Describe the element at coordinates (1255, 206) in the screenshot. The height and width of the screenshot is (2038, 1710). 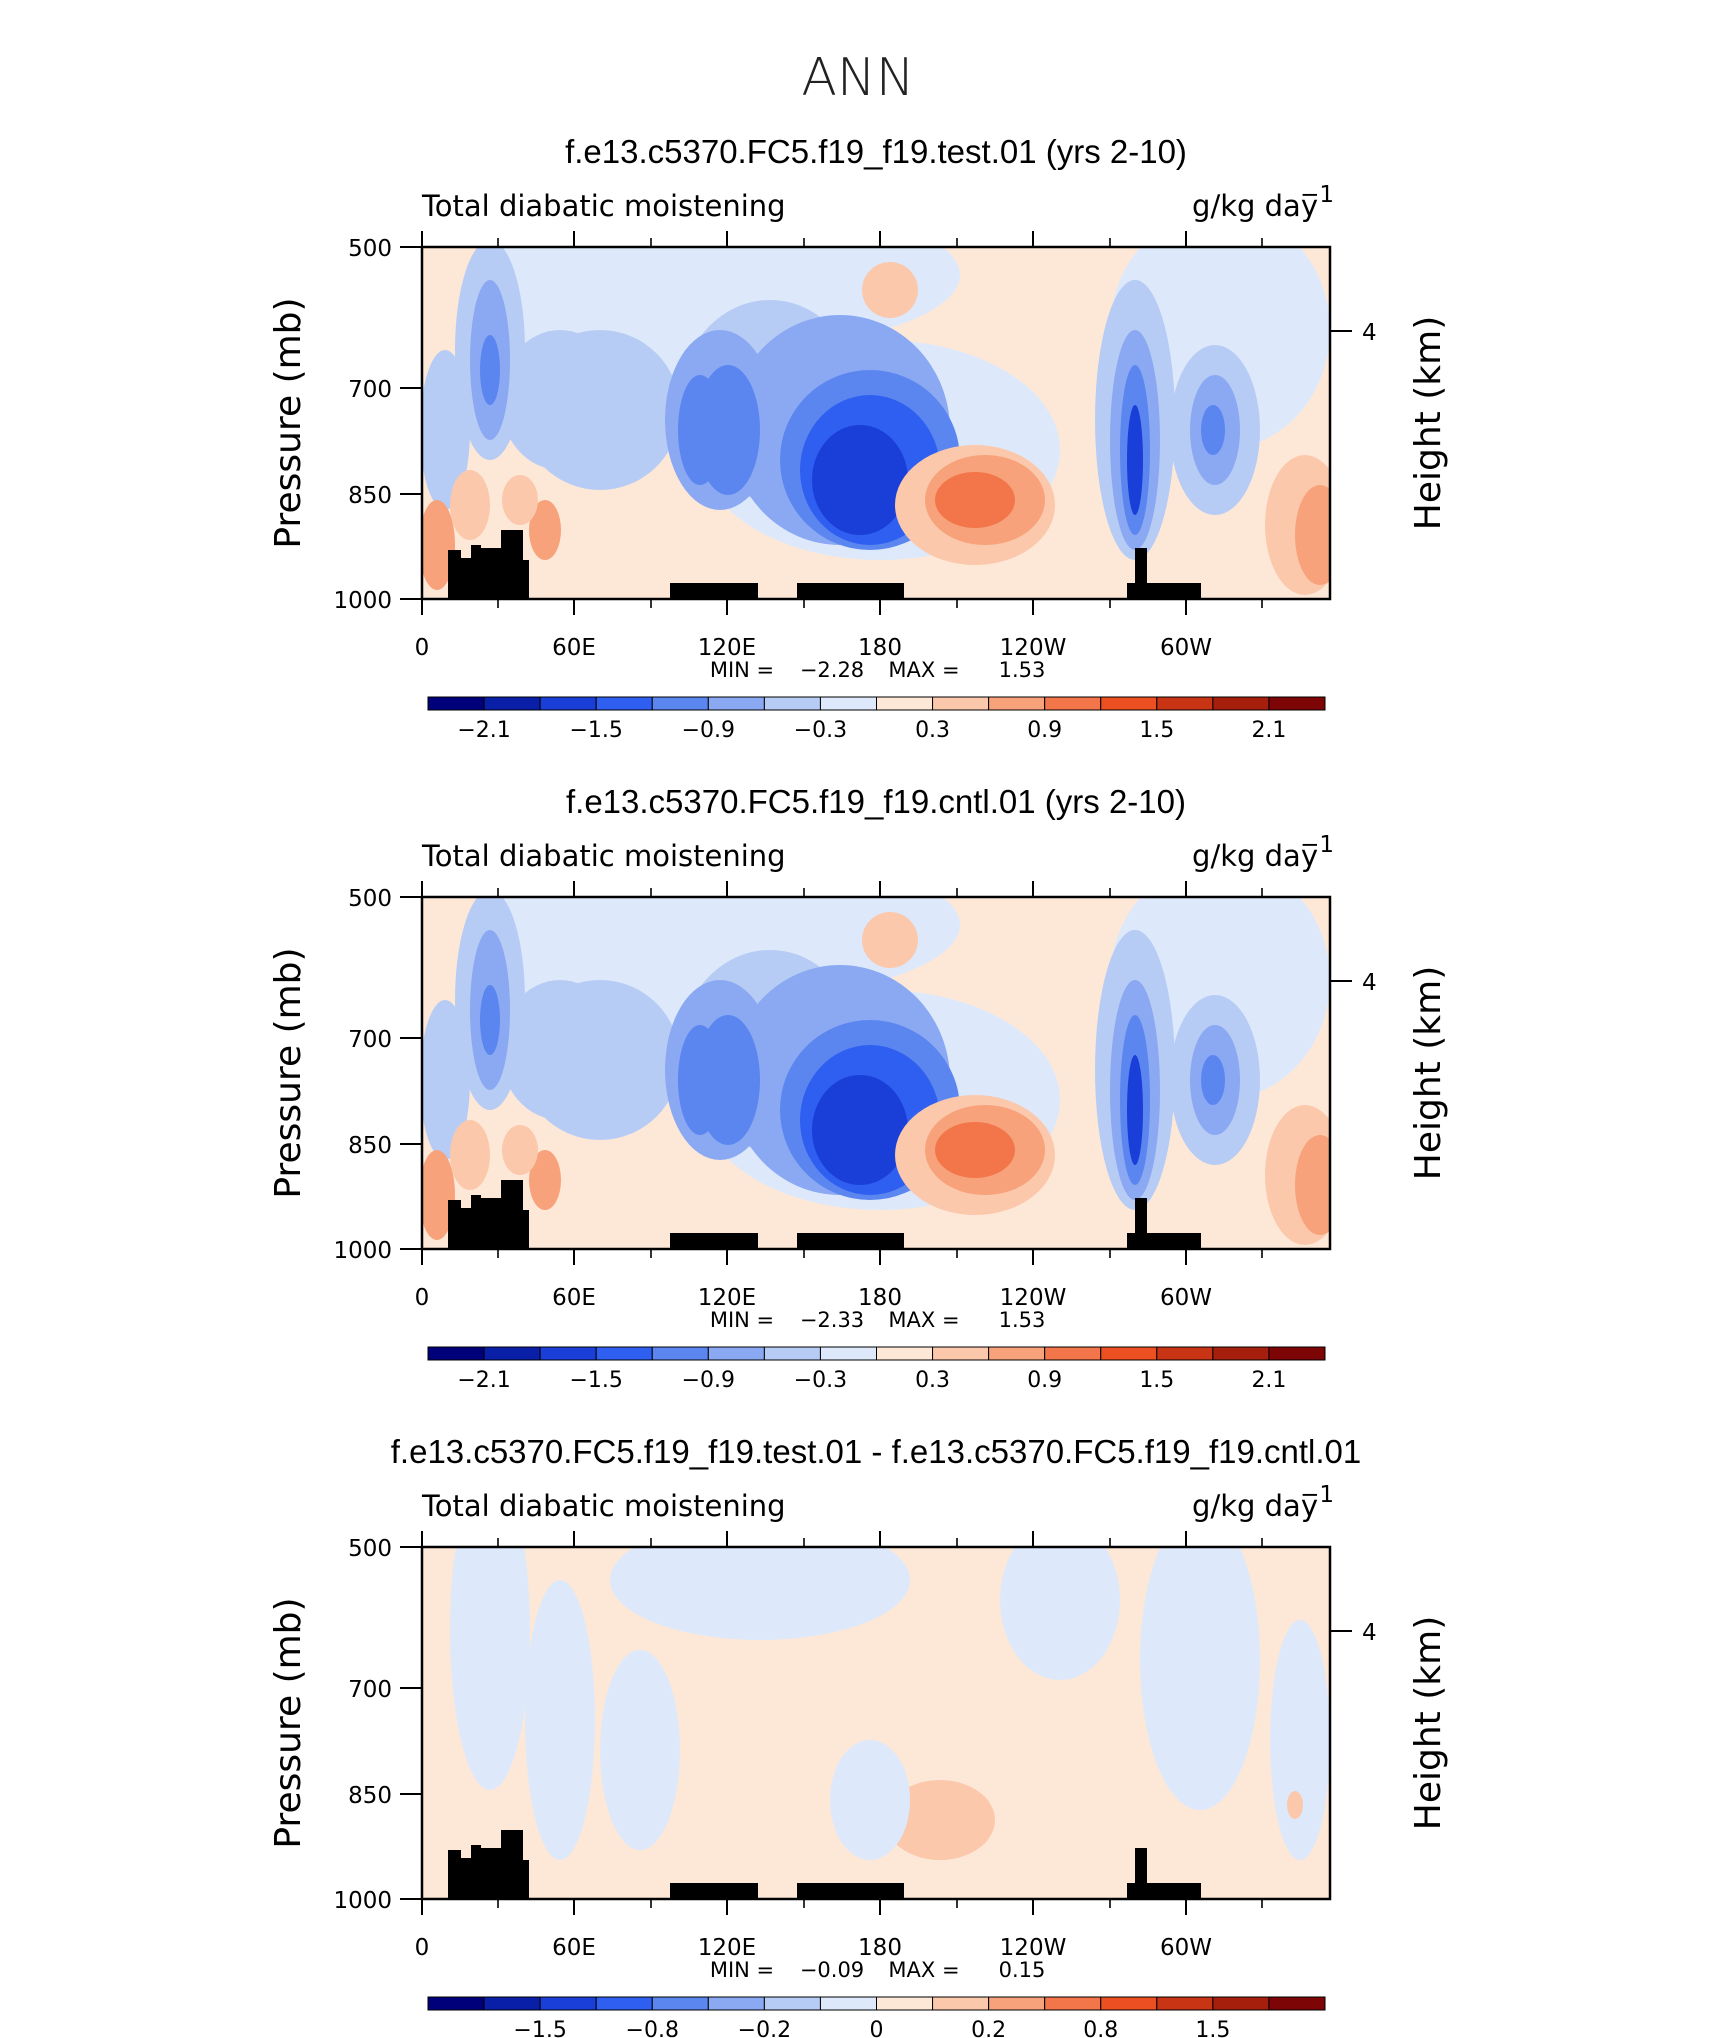
I see `units-label: g/kg day` at that location.